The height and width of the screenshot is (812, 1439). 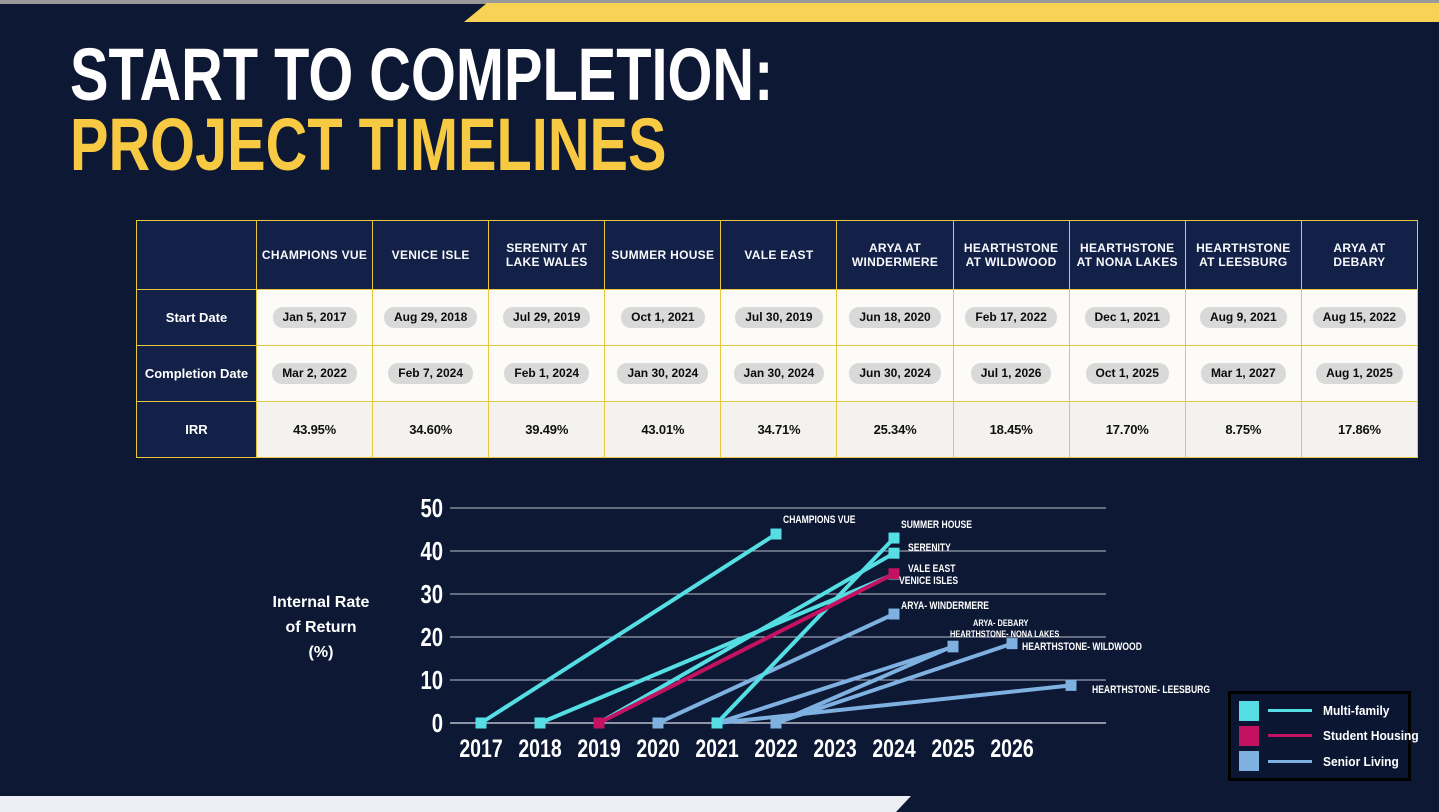 I want to click on x-tick-label-2026: 2026, so click(x=1011, y=749).